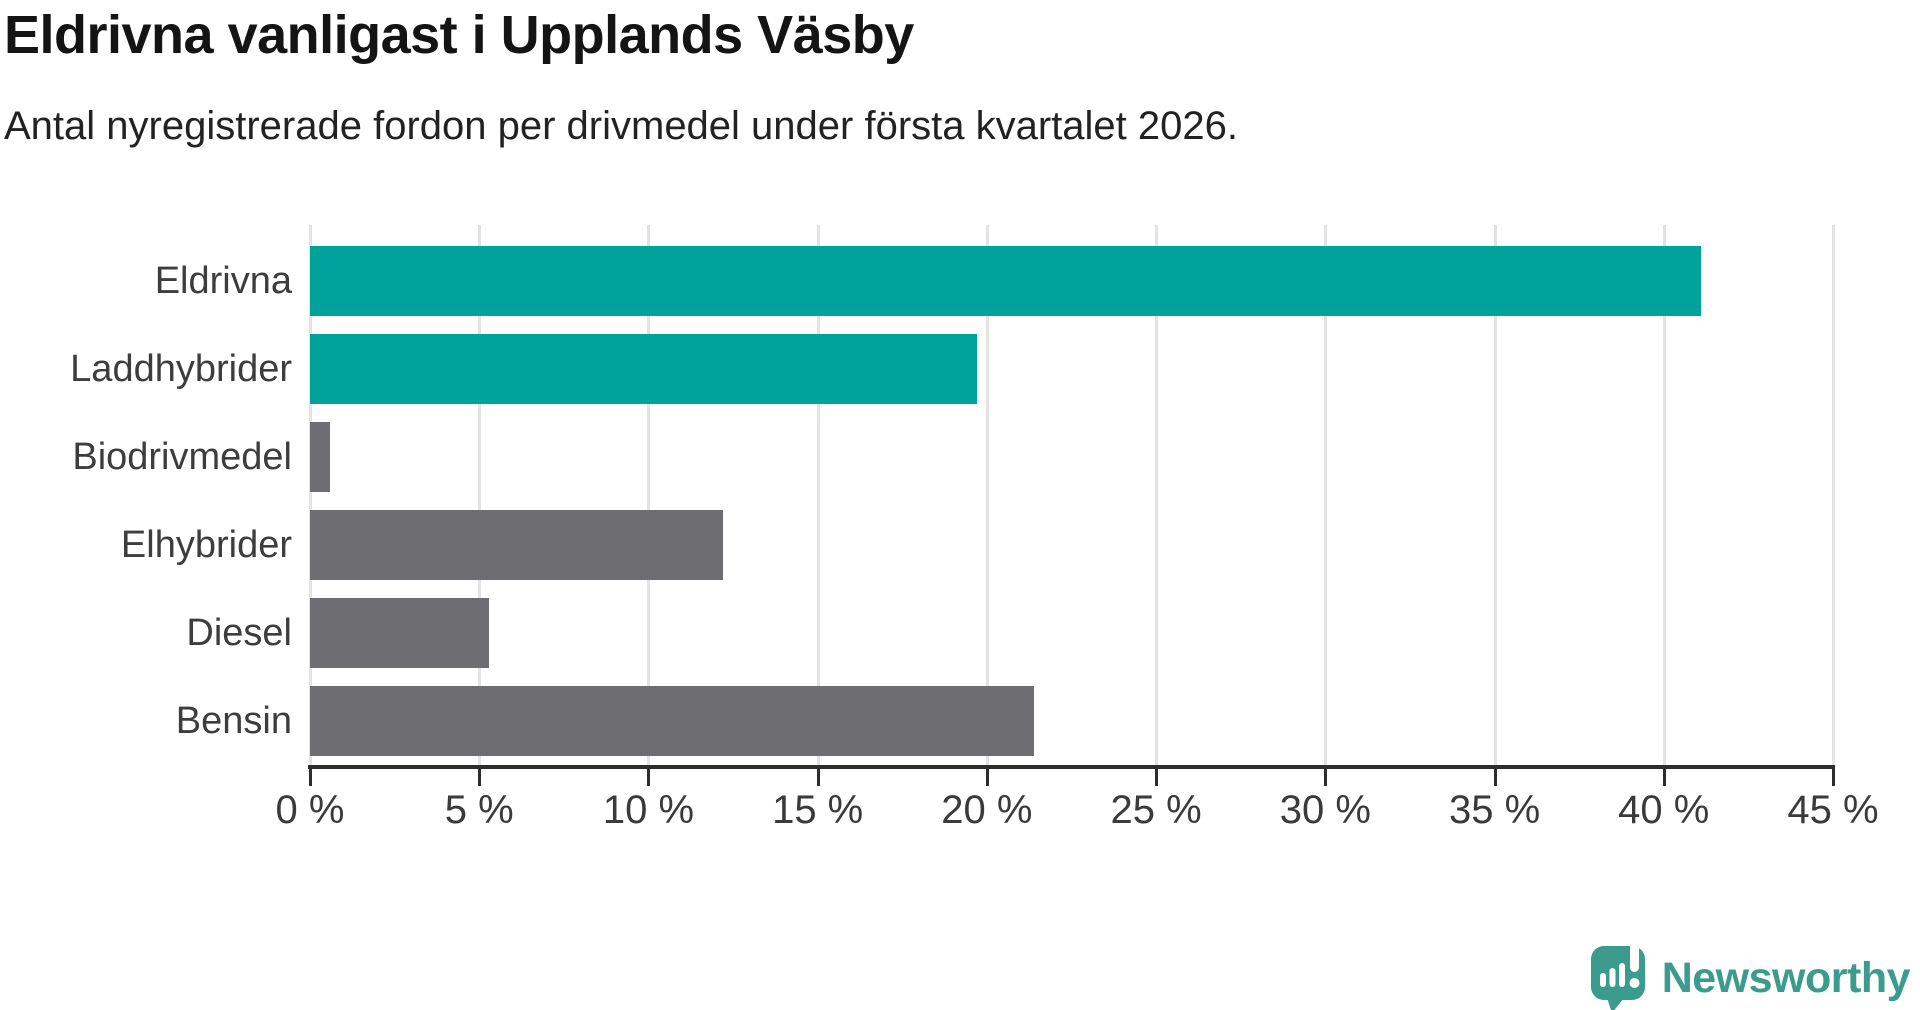 This screenshot has width=1920, height=1010. What do you see at coordinates (1156, 810) in the screenshot?
I see `x-axis-tick-label: 25 %` at bounding box center [1156, 810].